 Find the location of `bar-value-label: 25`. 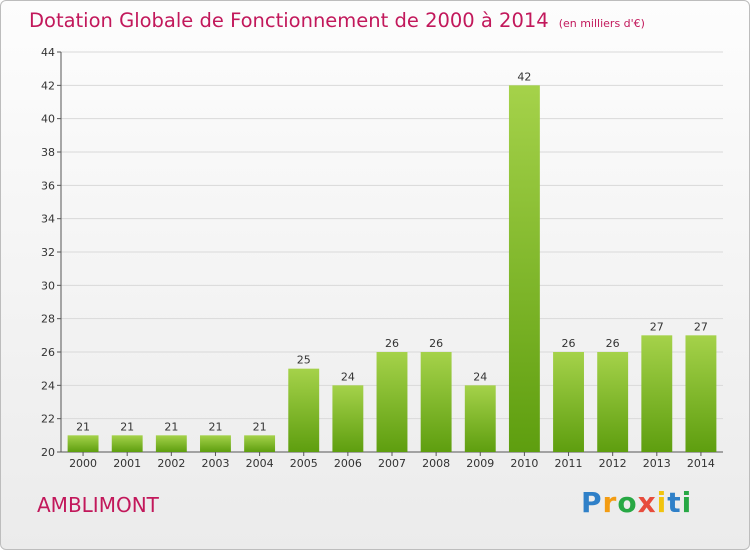

bar-value-label: 25 is located at coordinates (304, 360).